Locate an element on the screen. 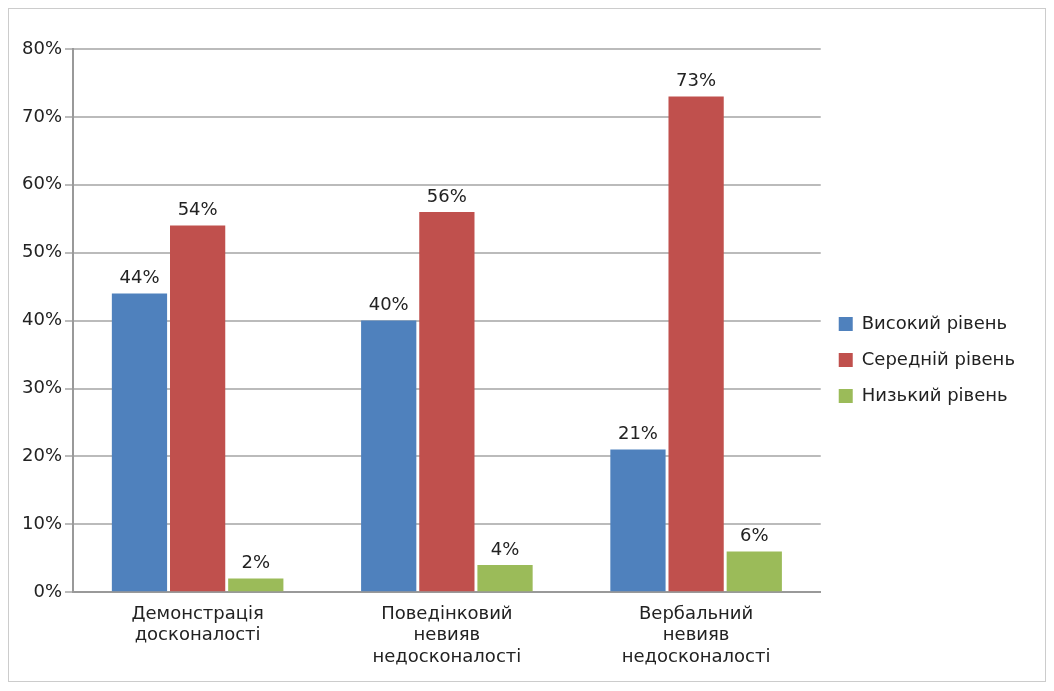 The height and width of the screenshot is (691, 1054). x-tick-label: Вербальний невияв недосконалості is located at coordinates (696, 633).